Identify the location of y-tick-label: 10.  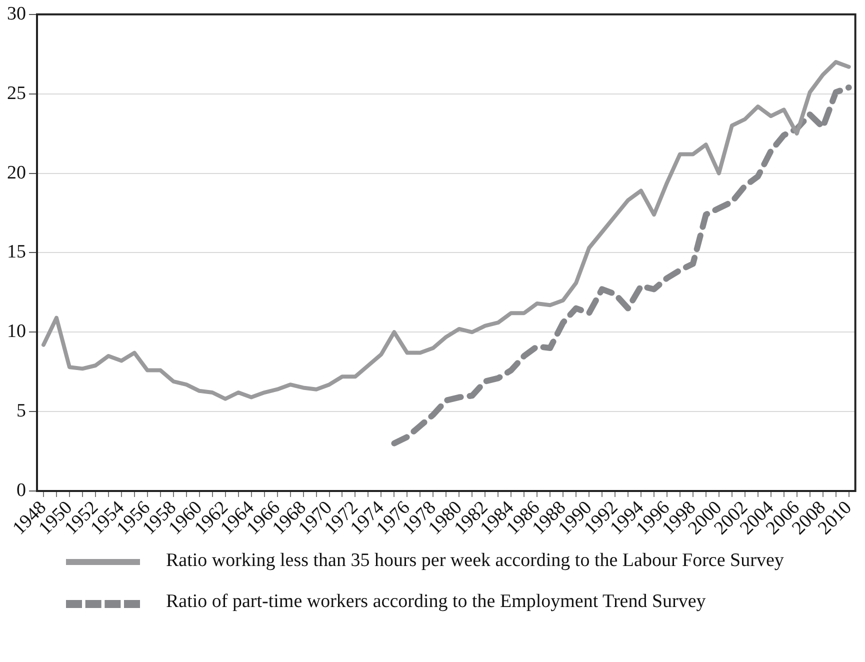
(16, 331).